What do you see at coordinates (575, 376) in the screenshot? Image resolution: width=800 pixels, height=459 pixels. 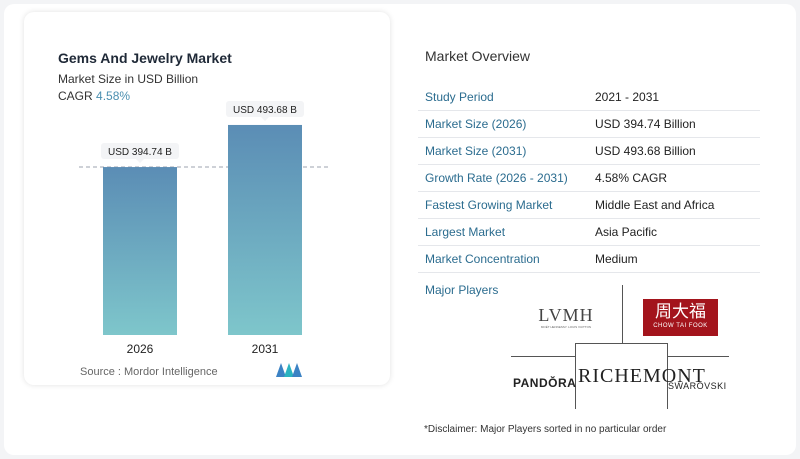 I see `divider-mid-left` at bounding box center [575, 376].